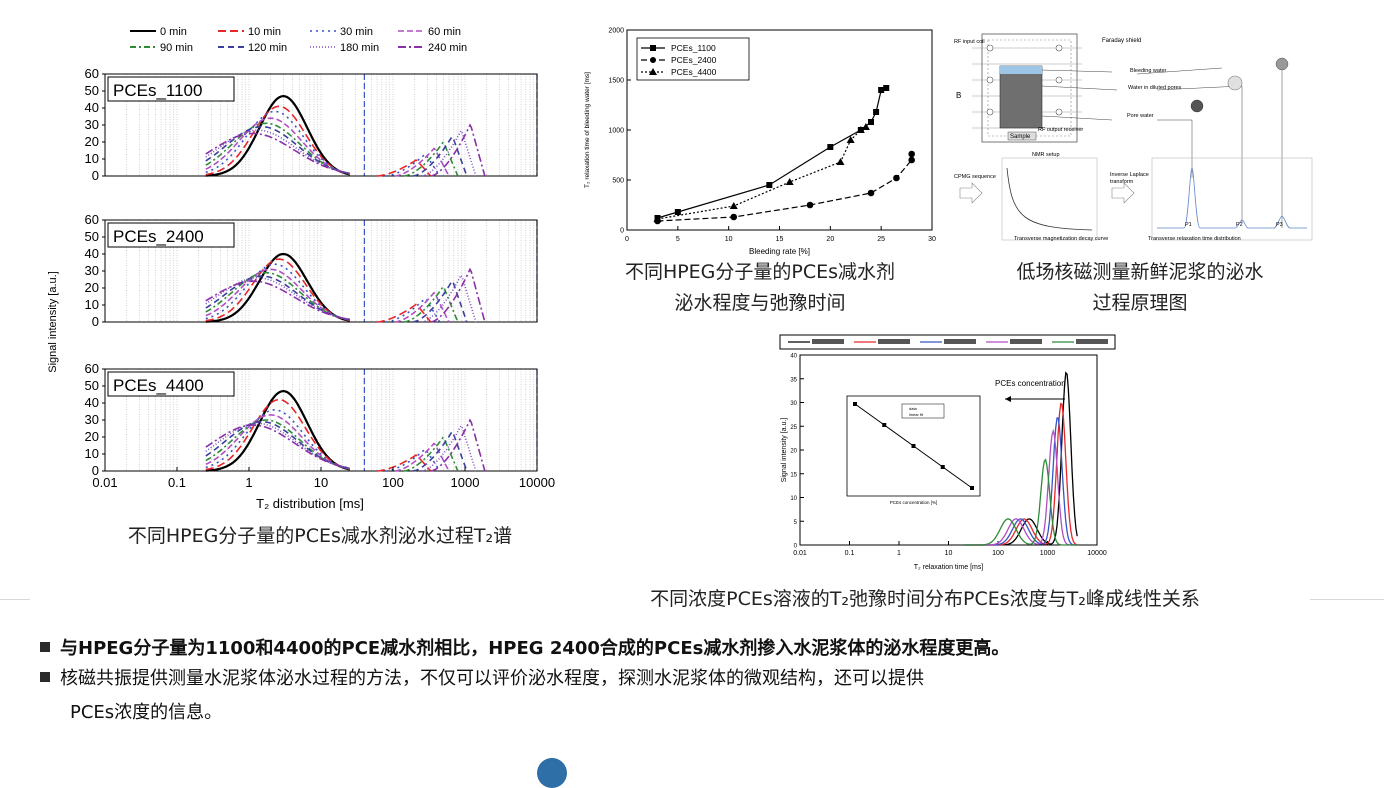 Image resolution: width=1384 pixels, height=788 pixels. I want to click on divider-right, so click(1347, 599).